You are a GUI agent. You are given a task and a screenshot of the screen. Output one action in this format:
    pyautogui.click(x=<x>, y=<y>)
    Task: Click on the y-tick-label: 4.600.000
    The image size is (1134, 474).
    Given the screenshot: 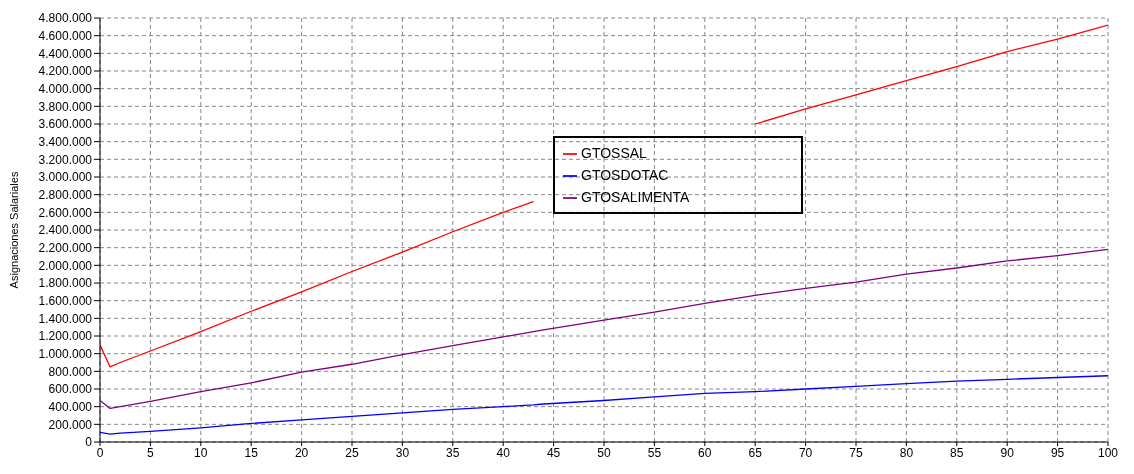 What is the action you would take?
    pyautogui.click(x=65, y=35)
    